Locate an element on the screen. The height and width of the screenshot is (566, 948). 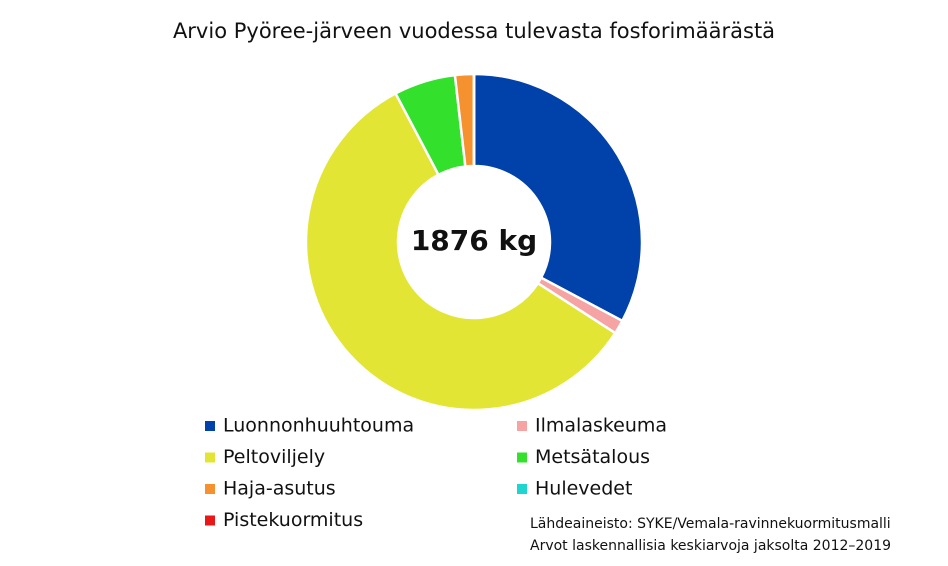
legend-label: Luonnonhuuhtouma is located at coordinates (318, 426).